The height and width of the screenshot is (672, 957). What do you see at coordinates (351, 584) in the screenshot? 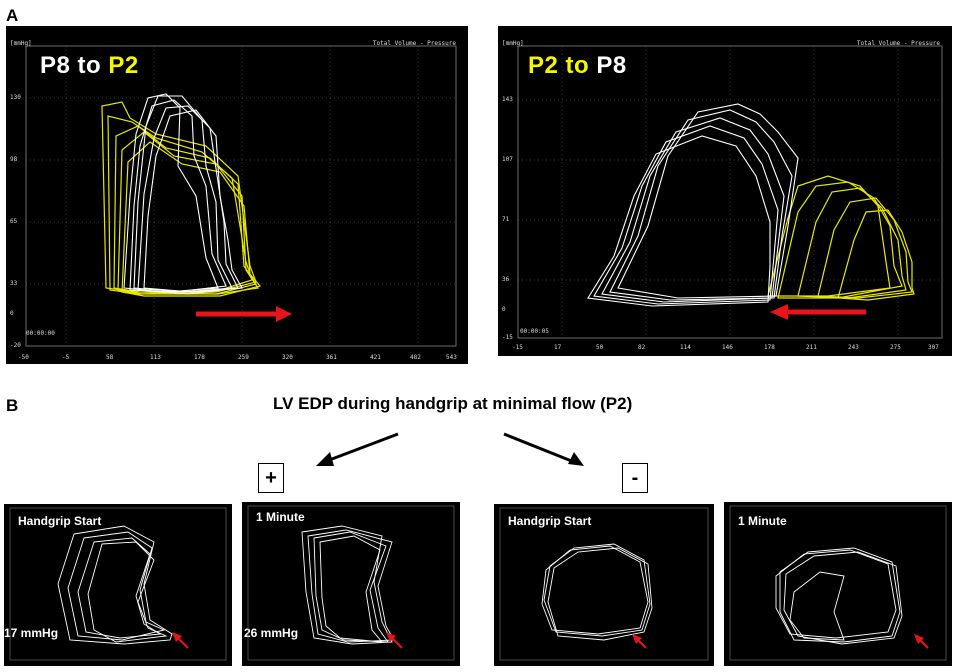
I see `handgrip-plot-plus-1min: 1 Minute 26 mmHg` at bounding box center [351, 584].